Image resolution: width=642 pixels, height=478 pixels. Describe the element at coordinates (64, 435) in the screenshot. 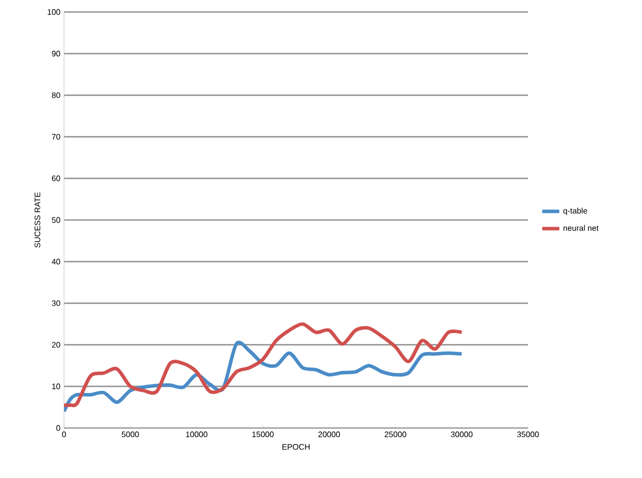

I see `x-tick-label: 0` at that location.